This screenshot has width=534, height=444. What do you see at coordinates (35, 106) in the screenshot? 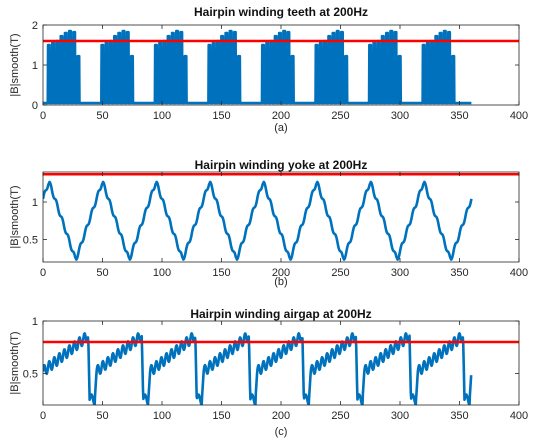
I see `y-tick-label: 0` at bounding box center [35, 106].